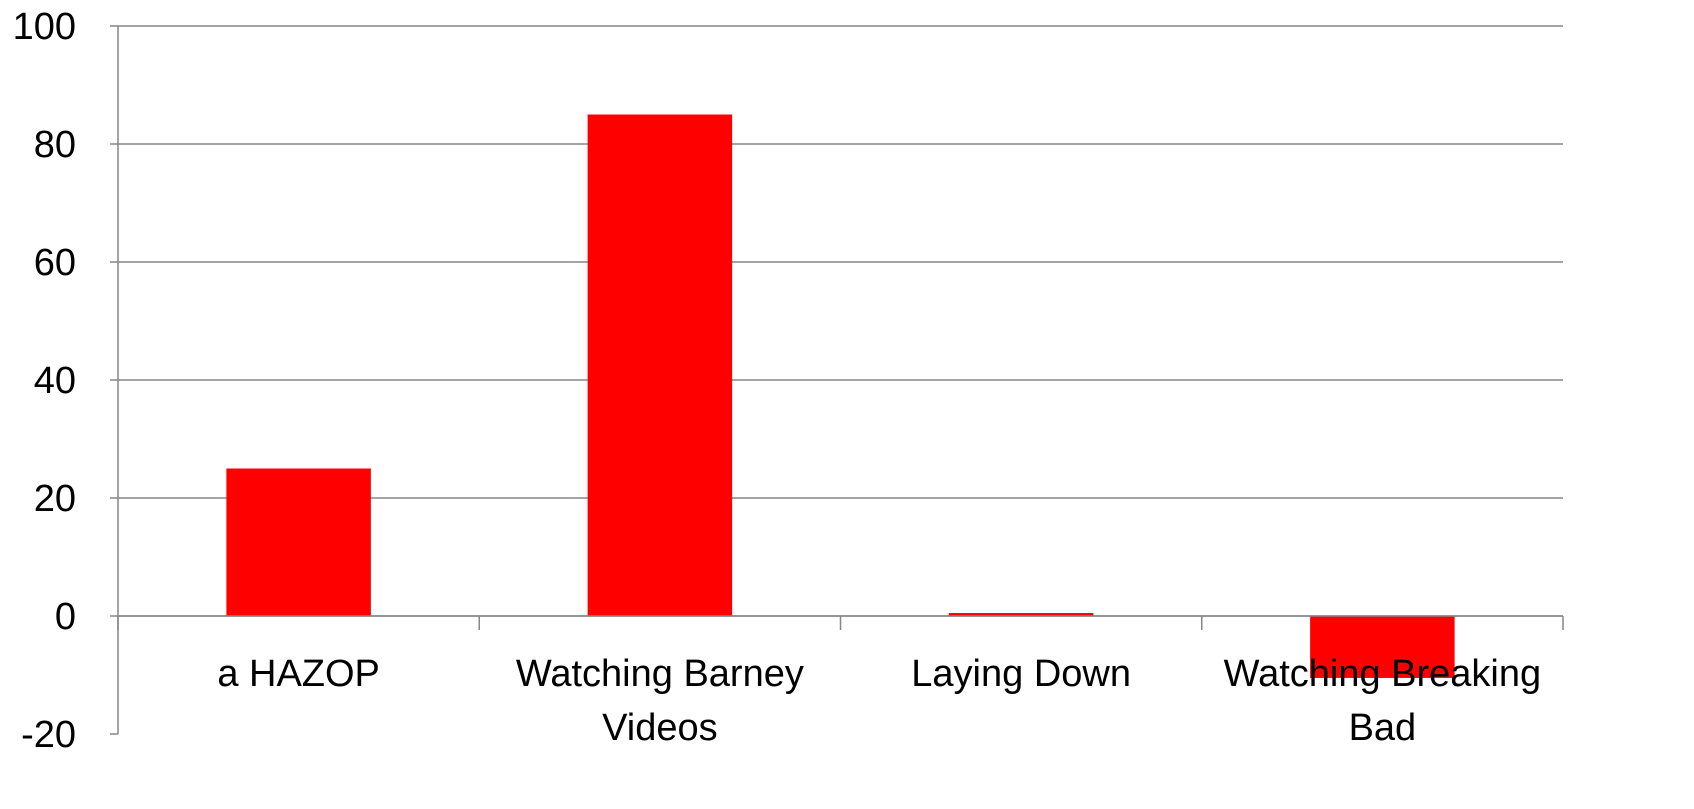 Image resolution: width=1694 pixels, height=809 pixels. I want to click on bar-watching-barney-videos, so click(660, 365).